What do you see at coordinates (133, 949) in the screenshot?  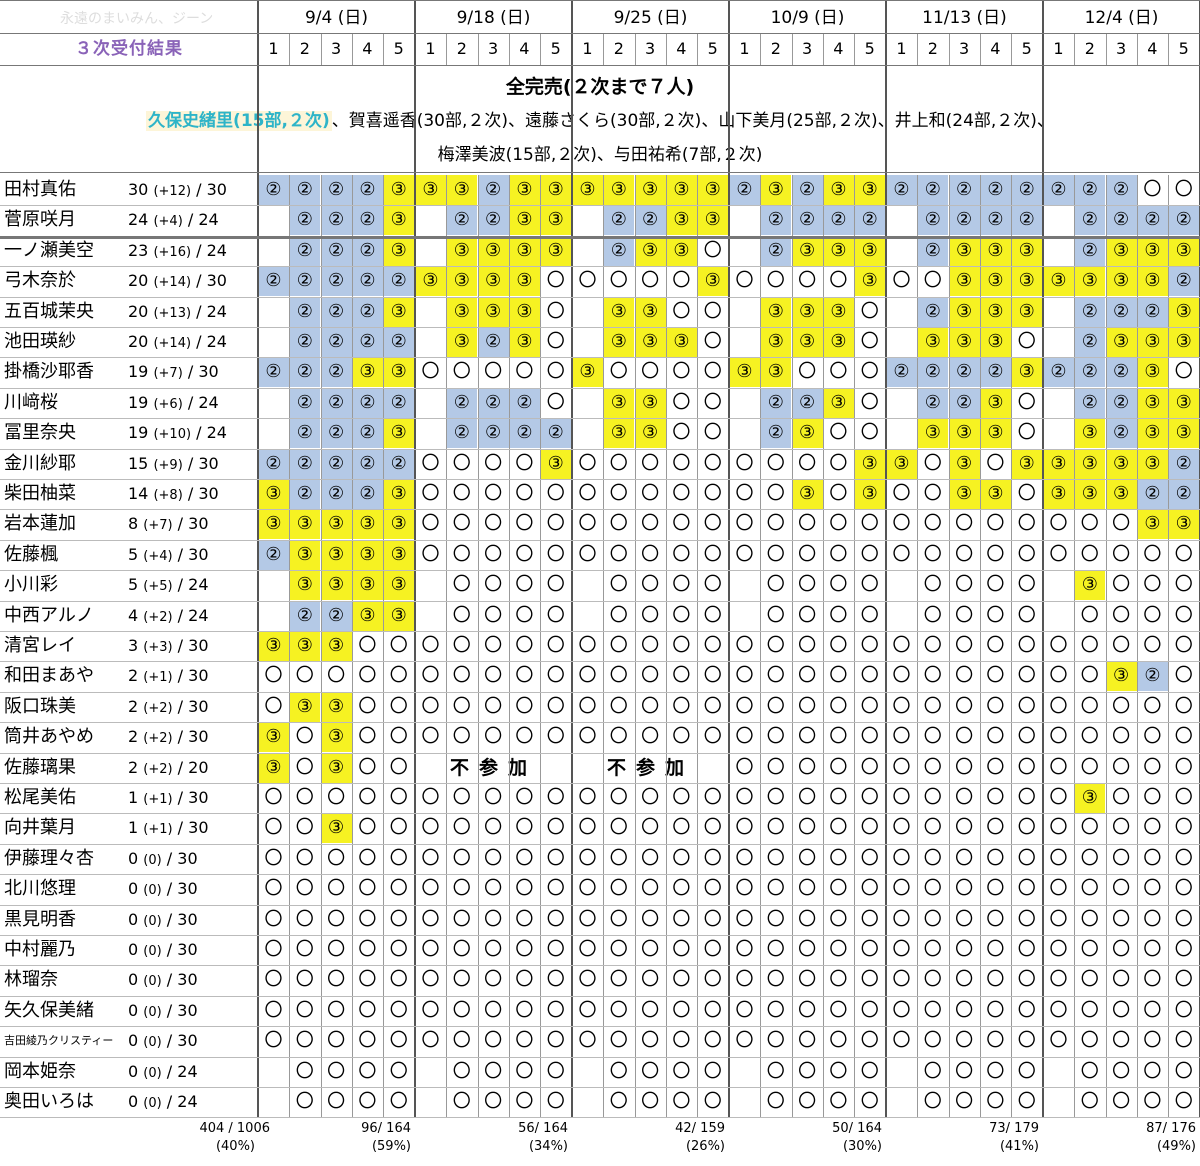 I see `sold-count: 0` at bounding box center [133, 949].